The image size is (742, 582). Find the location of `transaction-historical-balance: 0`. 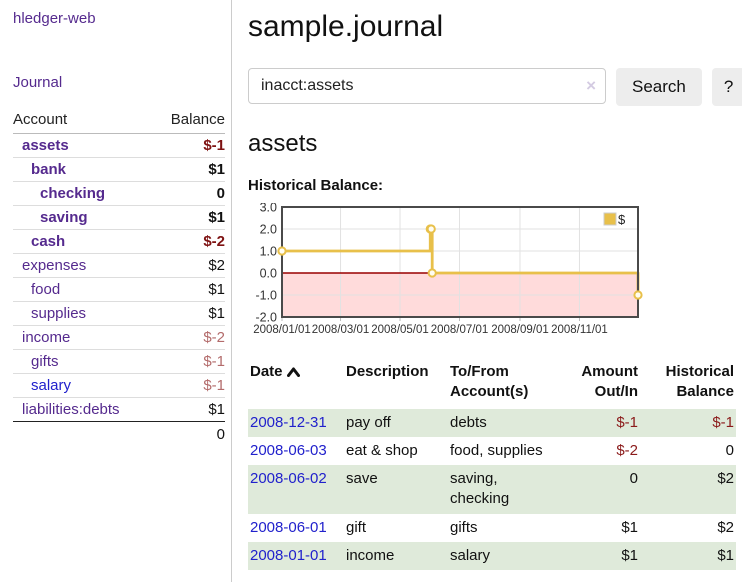

transaction-historical-balance: 0 is located at coordinates (729, 450).